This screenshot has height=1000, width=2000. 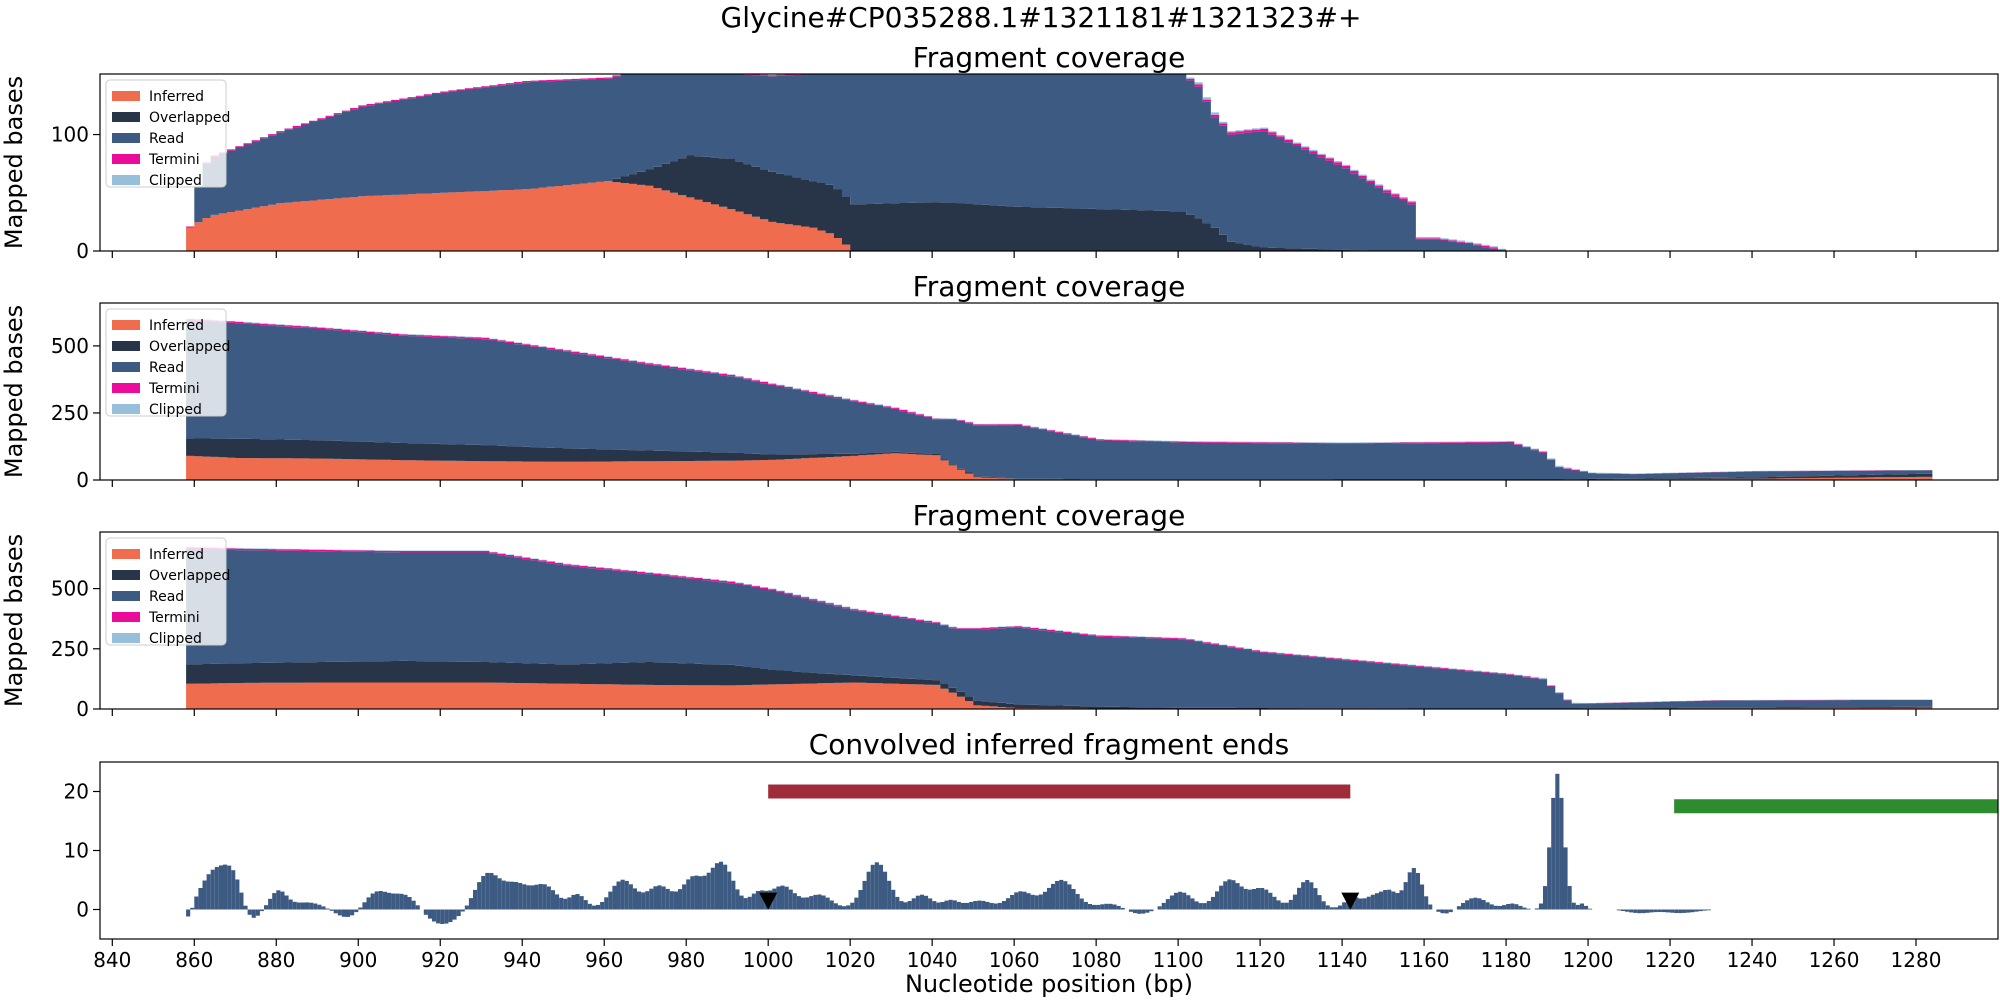 I want to click on legend-label-read: Read, so click(x=166, y=368).